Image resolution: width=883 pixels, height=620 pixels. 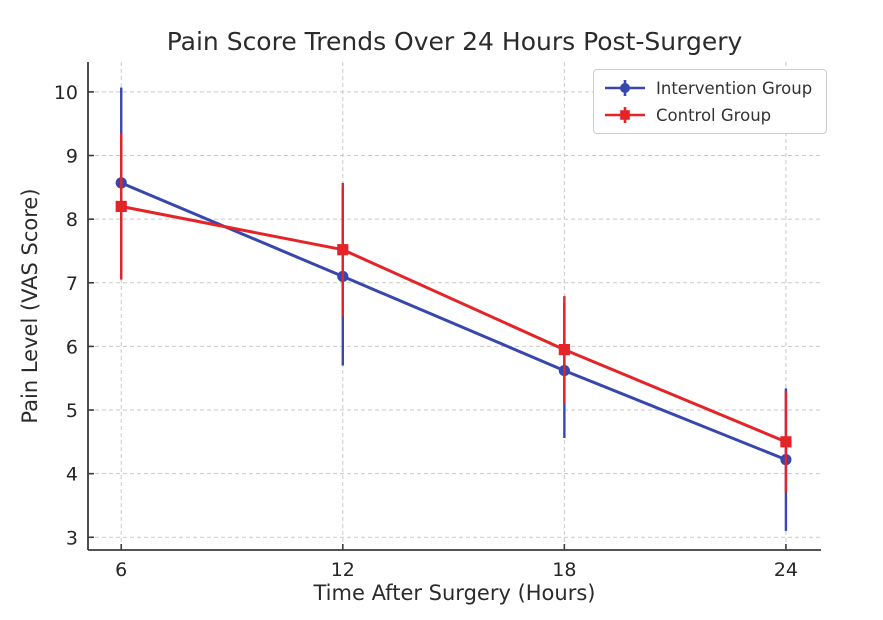 I want to click on y-axis-label: Pain Level (VAS Score), so click(x=30, y=306).